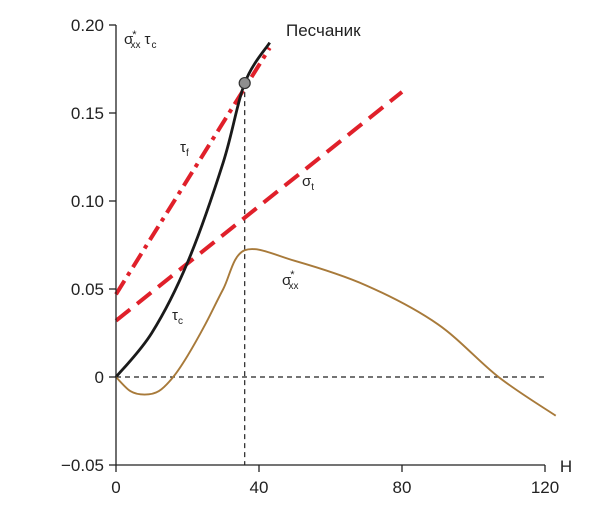 This screenshot has height=522, width=600. Describe the element at coordinates (244, 83) in the screenshot. I see `intersection-marker` at that location.